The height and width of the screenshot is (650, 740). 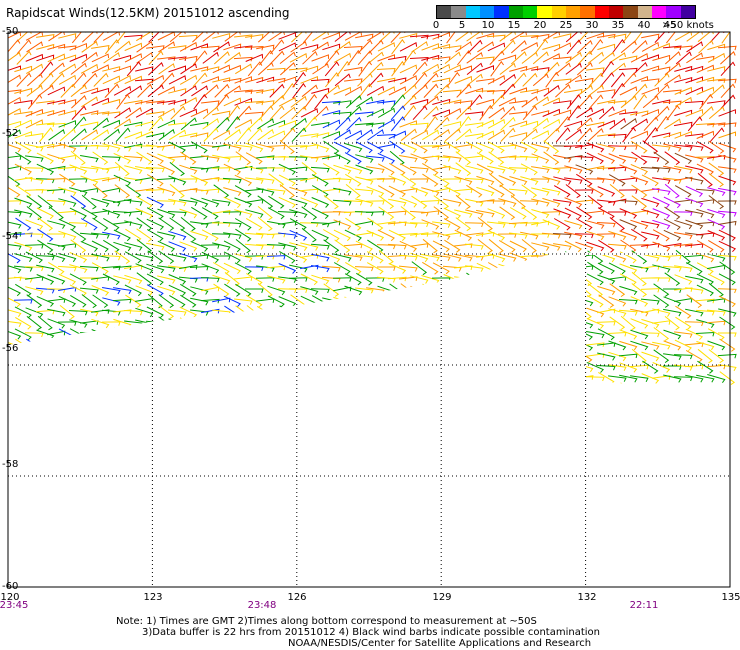 What do you see at coordinates (10, 597) in the screenshot?
I see `lon-label: 120` at bounding box center [10, 597].